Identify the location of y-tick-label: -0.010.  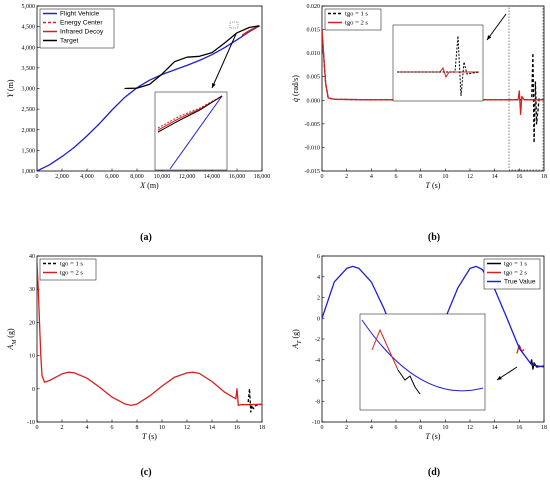
(313, 148).